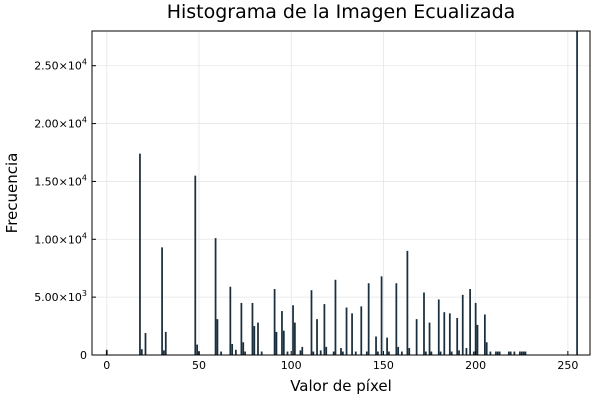 This screenshot has height=400, width=600. Describe the element at coordinates (341, 12) in the screenshot. I see `chart-title: Histograma de la Imagen Ecualizada` at that location.